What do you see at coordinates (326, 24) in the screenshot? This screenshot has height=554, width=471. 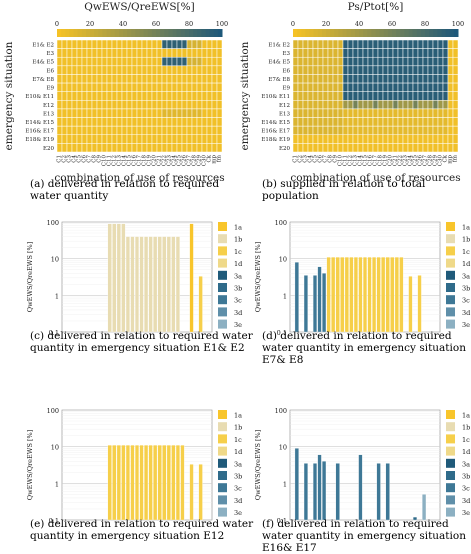 I see `colorbar-tick: 20` at bounding box center [326, 24].